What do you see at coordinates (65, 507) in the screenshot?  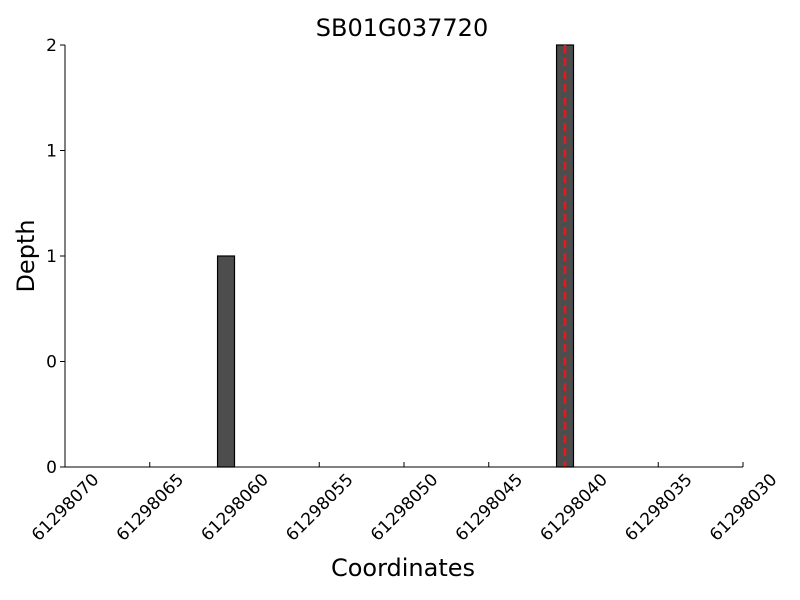 I see `x-tick-label: 61298070` at bounding box center [65, 507].